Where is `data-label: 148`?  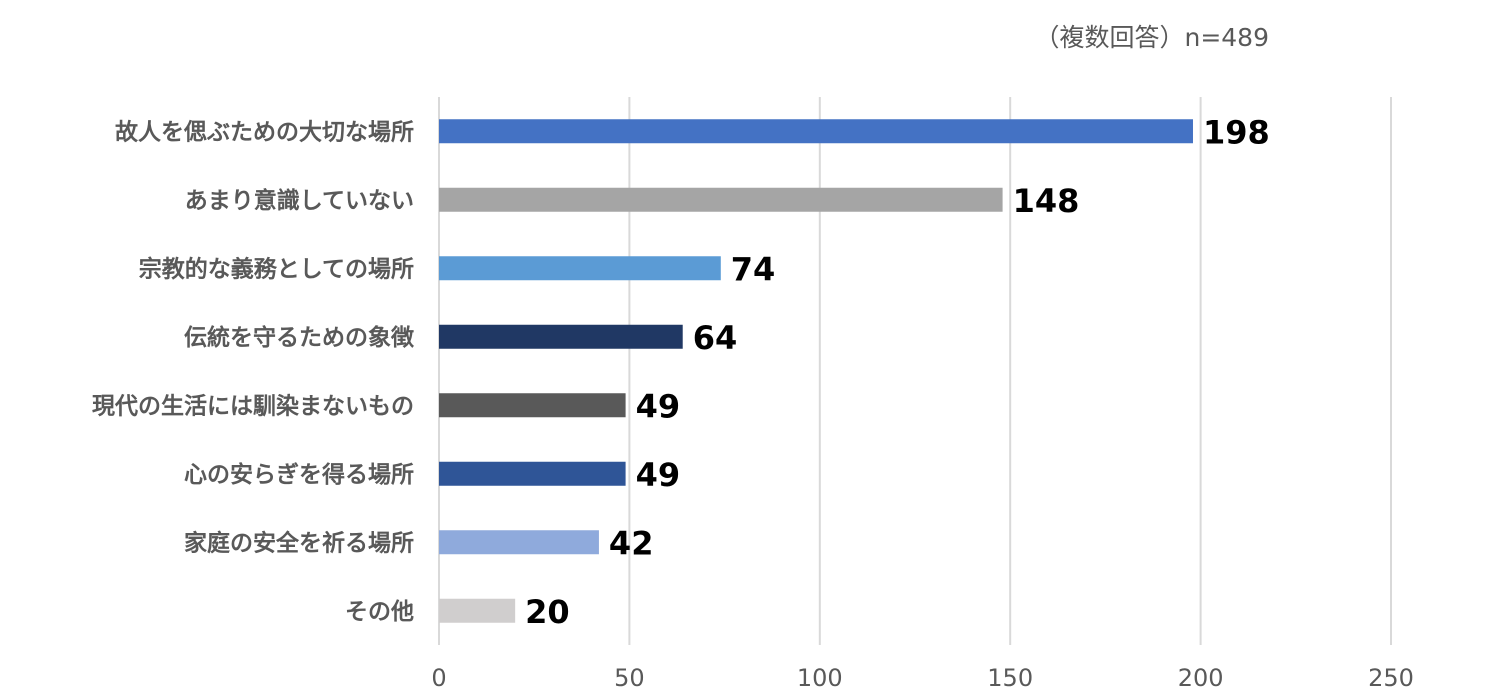
data-label: 148 is located at coordinates (1046, 201).